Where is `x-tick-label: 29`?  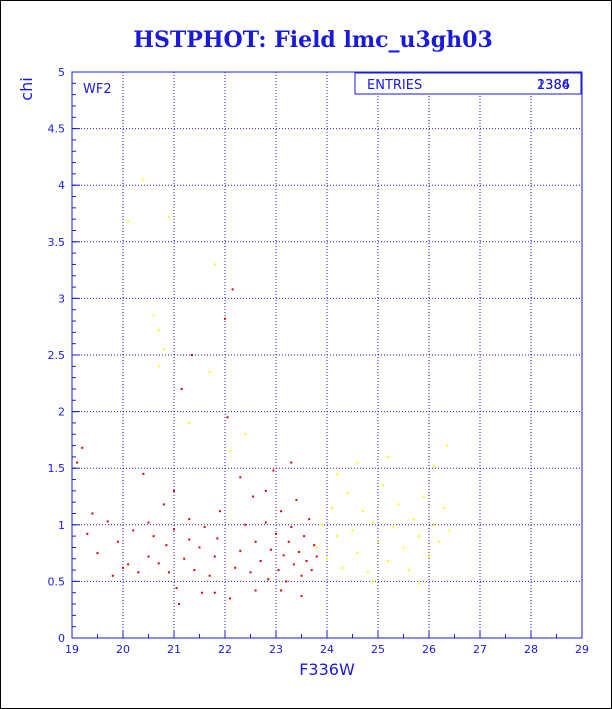
x-tick-label: 29 is located at coordinates (582, 649).